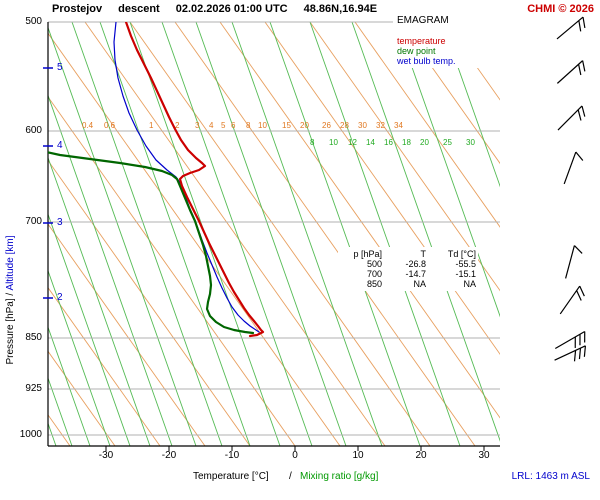  What do you see at coordinates (415, 274) in the screenshot?
I see `table-cell: -14.7` at bounding box center [415, 274].